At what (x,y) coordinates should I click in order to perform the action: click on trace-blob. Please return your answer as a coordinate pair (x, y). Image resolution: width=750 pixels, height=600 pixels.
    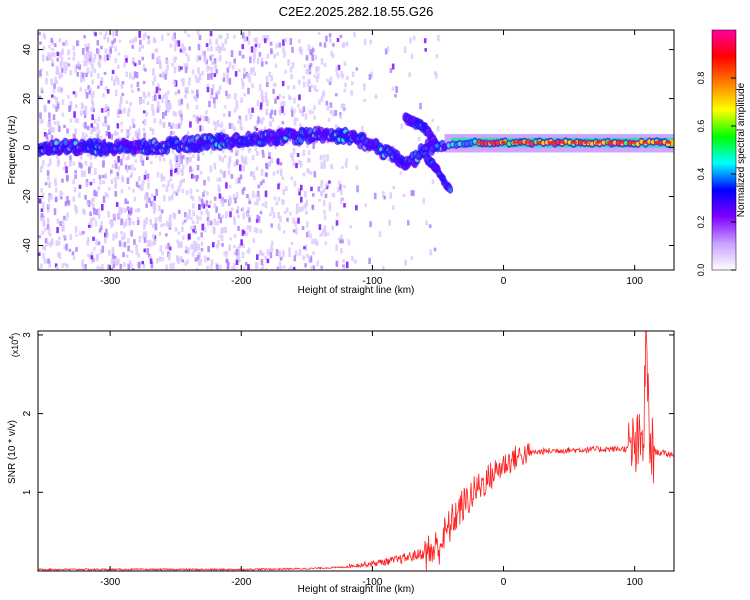
    Looking at the image, I should click on (65, 142).